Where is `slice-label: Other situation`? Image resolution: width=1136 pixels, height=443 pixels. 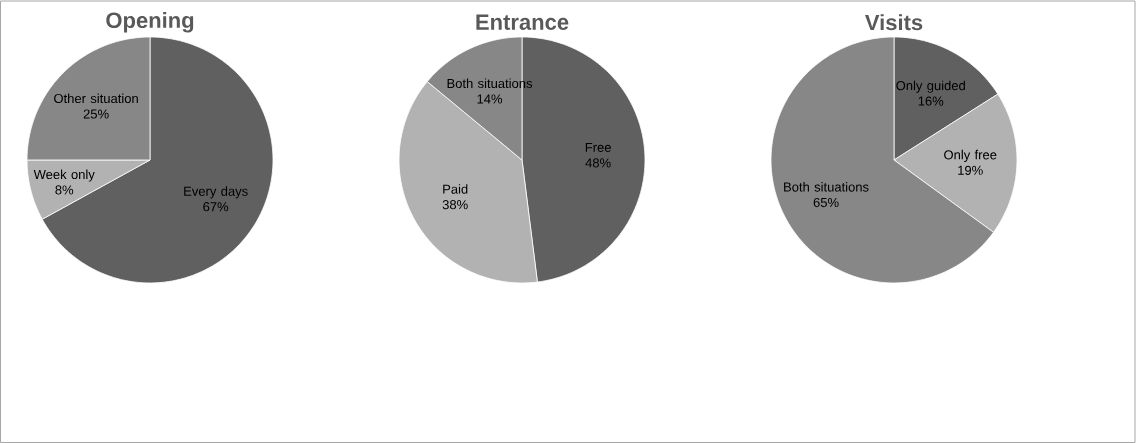
slice-label: Other situation is located at coordinates (96, 98).